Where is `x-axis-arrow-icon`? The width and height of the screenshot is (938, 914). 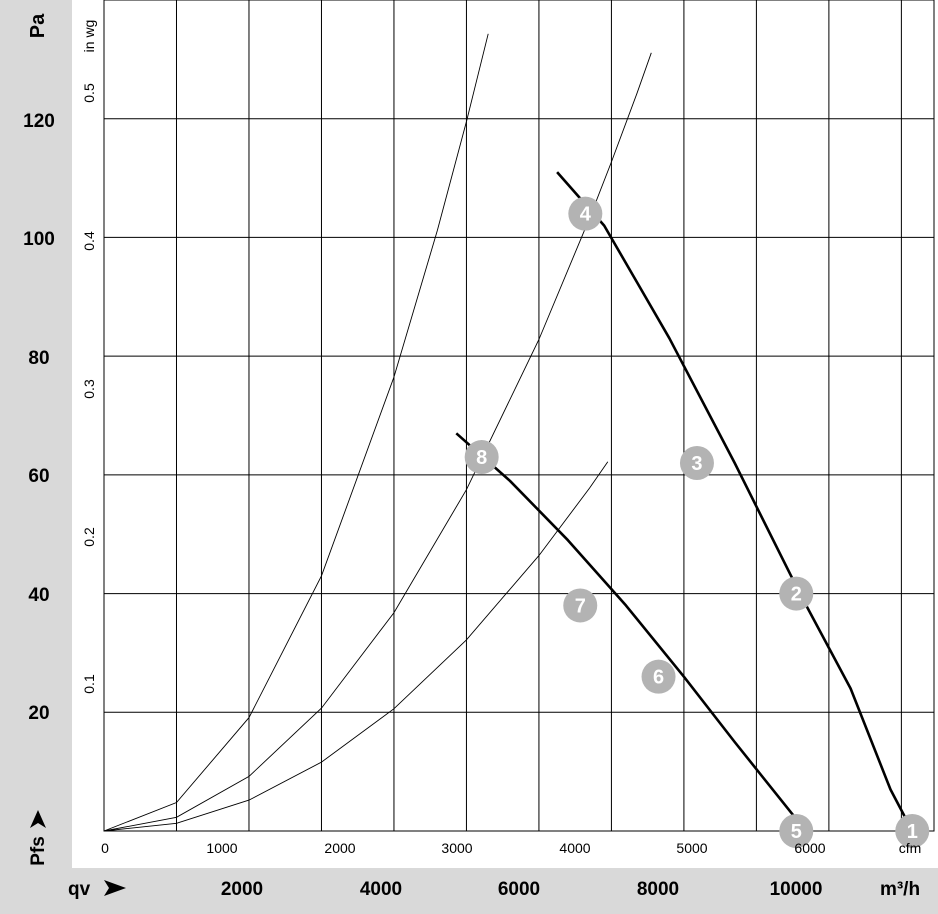
x-axis-arrow-icon is located at coordinates (115, 888).